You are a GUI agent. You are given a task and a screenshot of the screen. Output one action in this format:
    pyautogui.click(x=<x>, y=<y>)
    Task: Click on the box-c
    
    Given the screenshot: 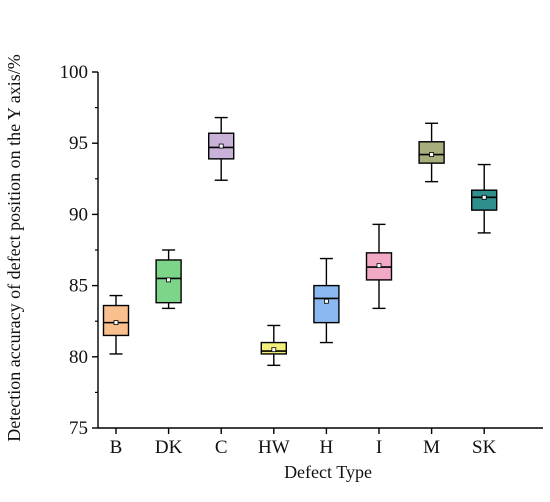 What is the action you would take?
    pyautogui.click(x=221, y=148)
    